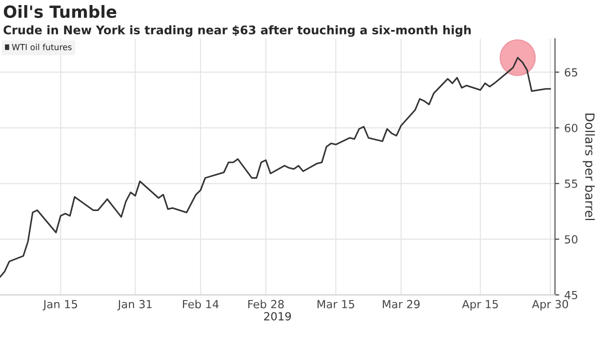  Describe the element at coordinates (571, 239) in the screenshot. I see `y-tick-label: 50` at that location.